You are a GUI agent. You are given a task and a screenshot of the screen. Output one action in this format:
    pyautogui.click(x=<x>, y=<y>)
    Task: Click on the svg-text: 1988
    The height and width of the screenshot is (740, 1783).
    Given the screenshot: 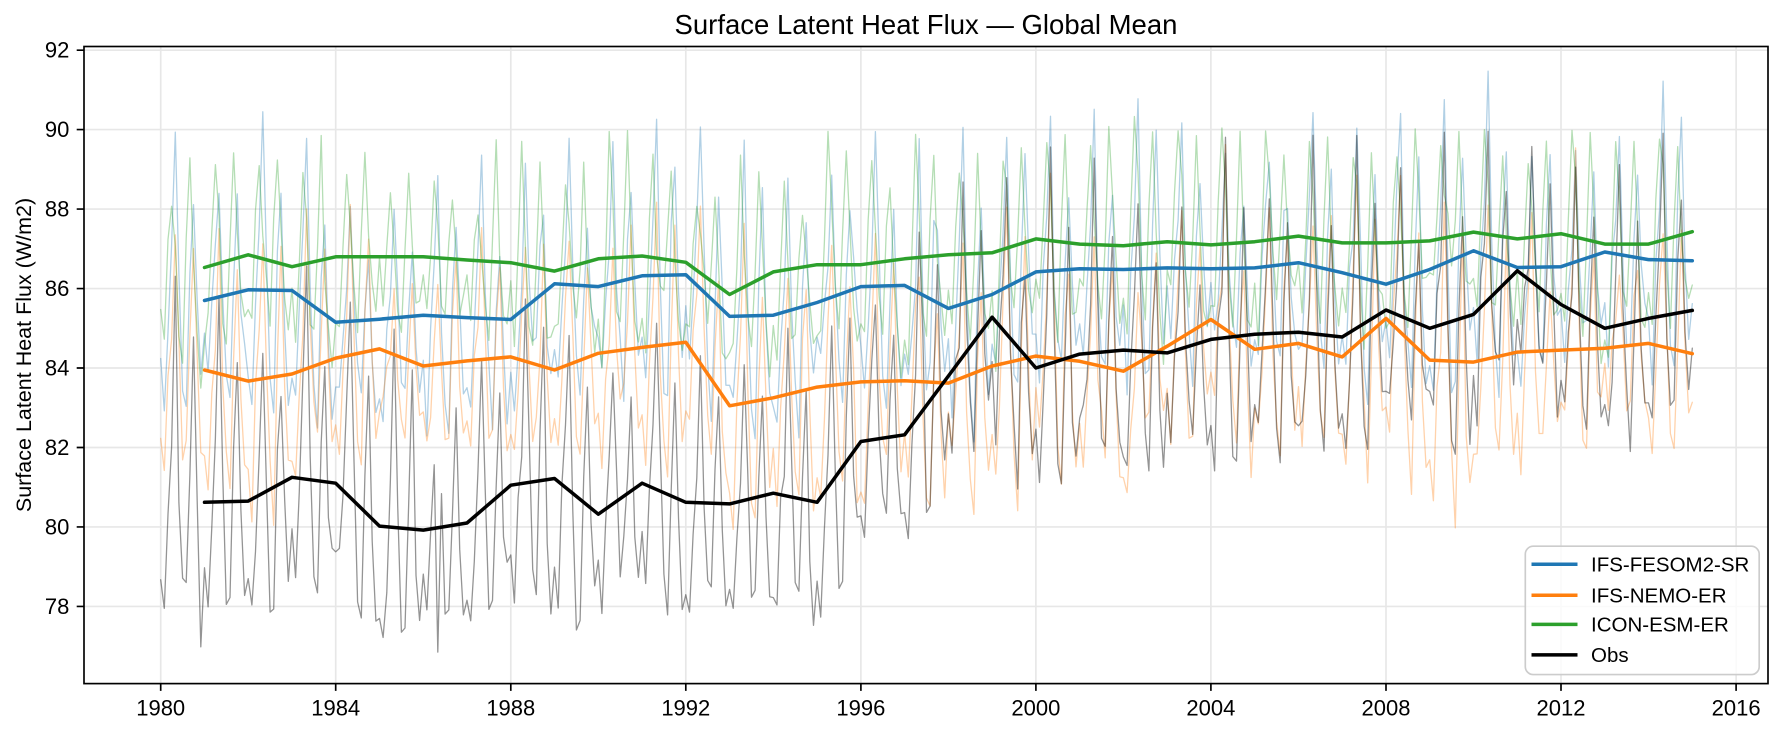 What is the action you would take?
    pyautogui.click(x=510, y=708)
    